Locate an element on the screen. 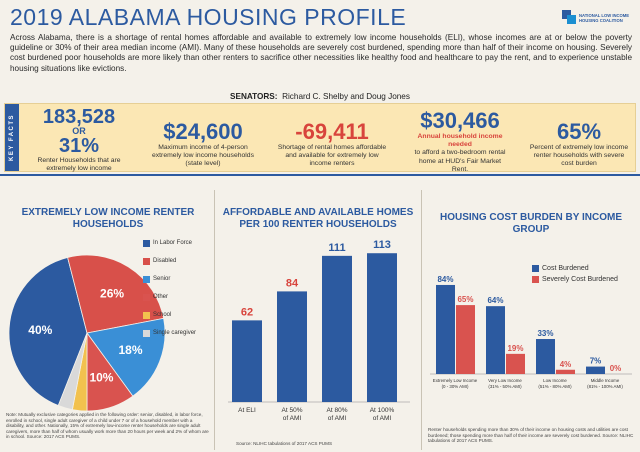 Image resolution: width=640 pixels, height=452 pixels. legend-swatch-senior is located at coordinates (146, 279).